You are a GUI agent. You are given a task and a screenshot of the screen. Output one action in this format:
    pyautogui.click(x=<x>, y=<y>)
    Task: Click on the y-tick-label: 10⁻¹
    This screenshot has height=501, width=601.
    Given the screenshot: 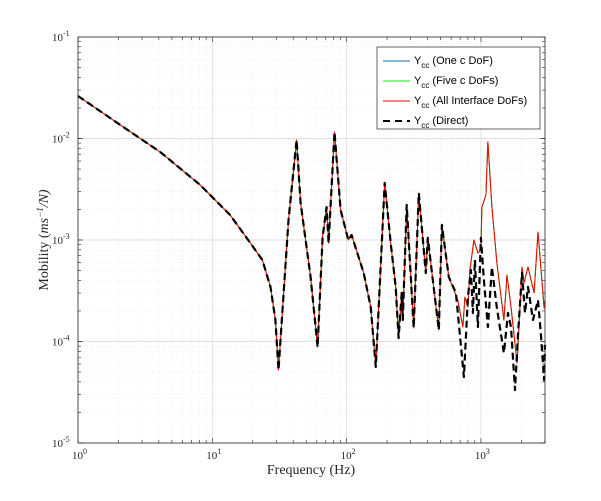 What is the action you would take?
    pyautogui.click(x=61, y=36)
    